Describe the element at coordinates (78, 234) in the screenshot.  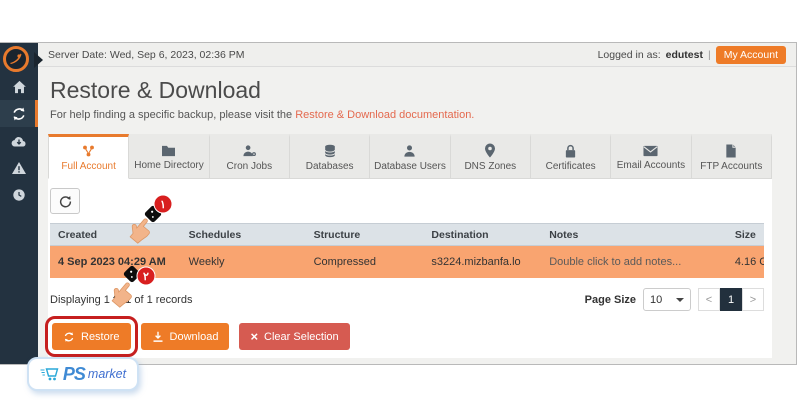
I see `column-header-created: Created` at that location.